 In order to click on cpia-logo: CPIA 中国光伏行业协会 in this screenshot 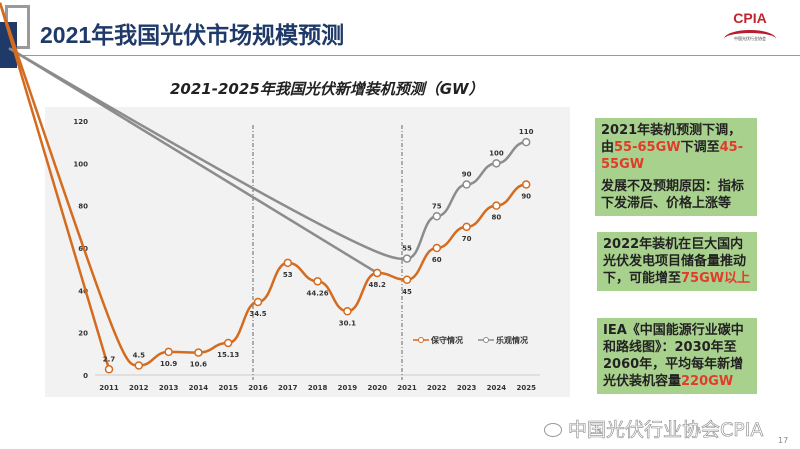, I will do `click(750, 27)`.